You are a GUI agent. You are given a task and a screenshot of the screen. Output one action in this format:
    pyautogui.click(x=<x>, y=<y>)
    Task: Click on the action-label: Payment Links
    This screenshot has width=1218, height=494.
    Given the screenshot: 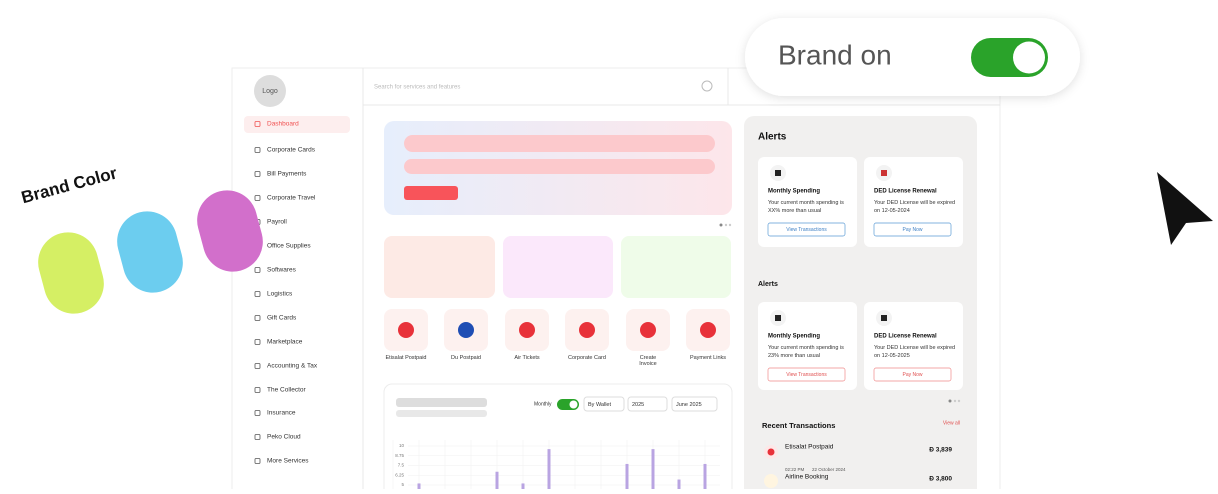 What is the action you would take?
    pyautogui.click(x=708, y=358)
    